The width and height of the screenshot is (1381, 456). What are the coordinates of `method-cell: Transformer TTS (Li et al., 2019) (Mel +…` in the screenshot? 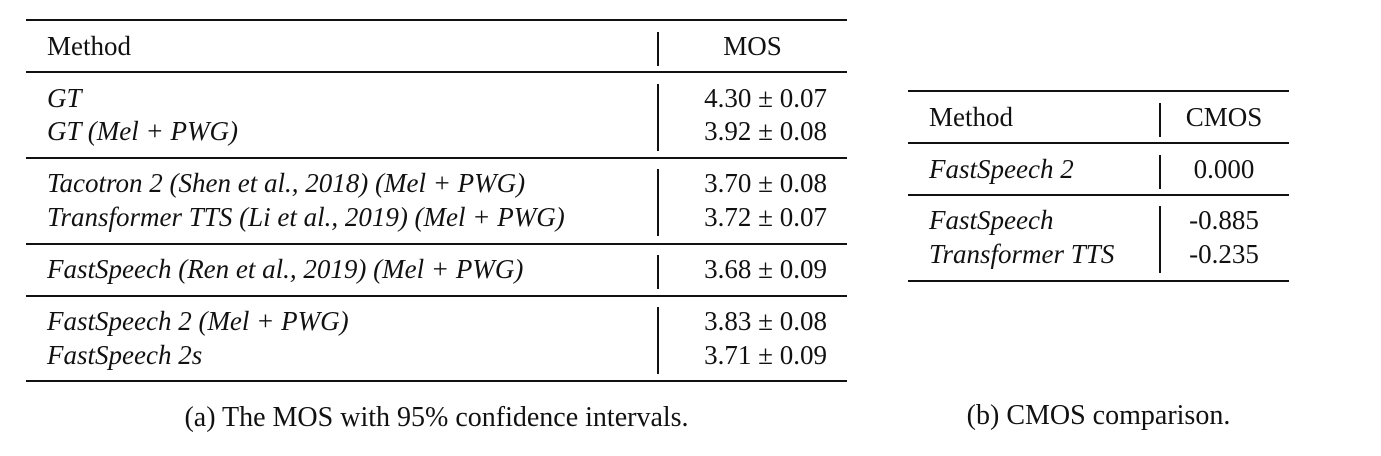 It's located at (306, 217).